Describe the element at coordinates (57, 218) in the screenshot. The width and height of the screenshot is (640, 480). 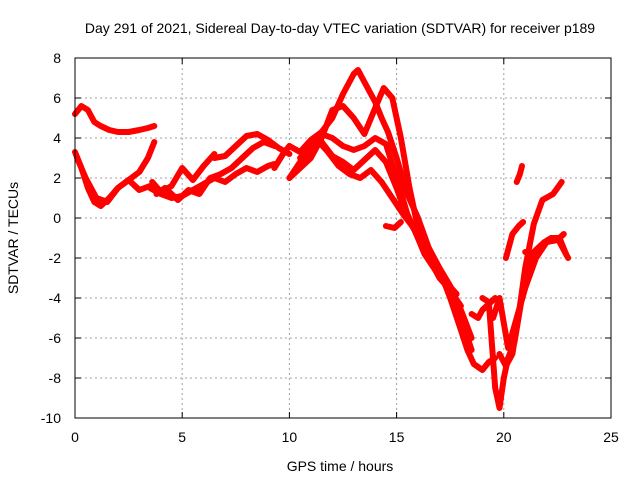
I see `y-tick-label: 0` at that location.